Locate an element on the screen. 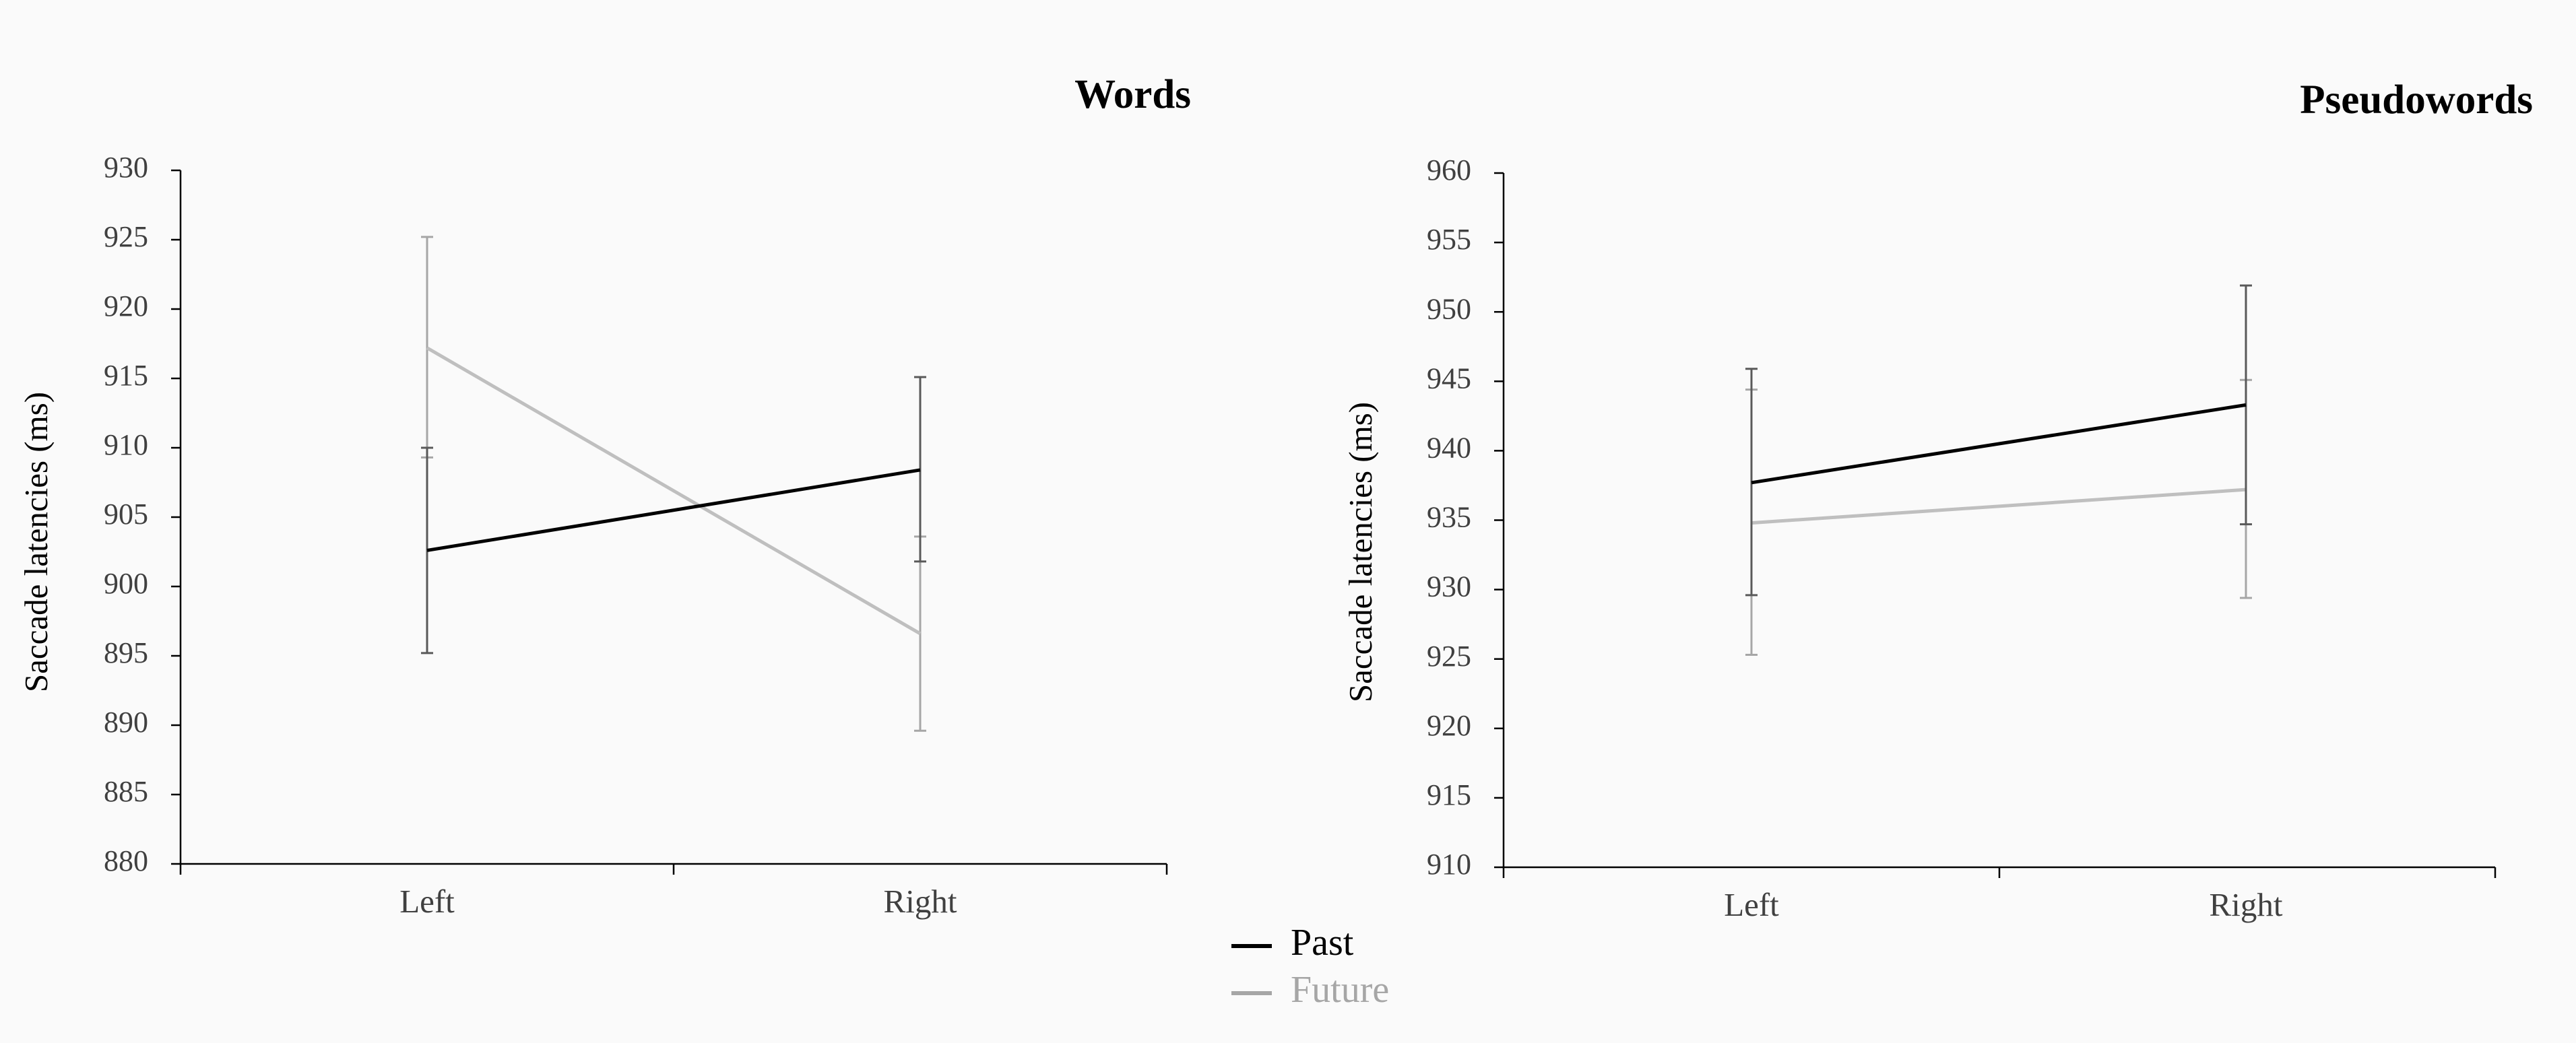 The height and width of the screenshot is (1043, 2576). y-tick-label: 950 is located at coordinates (1449, 308).